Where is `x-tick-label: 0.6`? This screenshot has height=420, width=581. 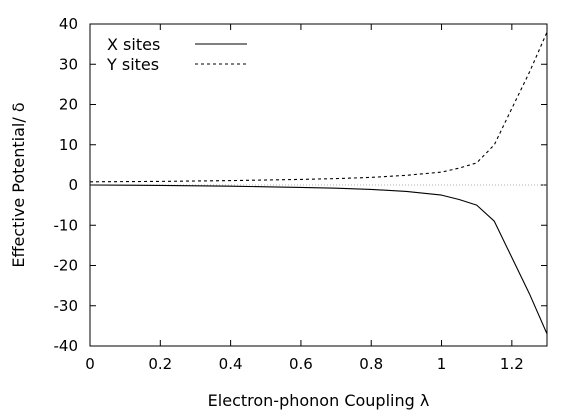 x-tick-label: 0.6 is located at coordinates (301, 364).